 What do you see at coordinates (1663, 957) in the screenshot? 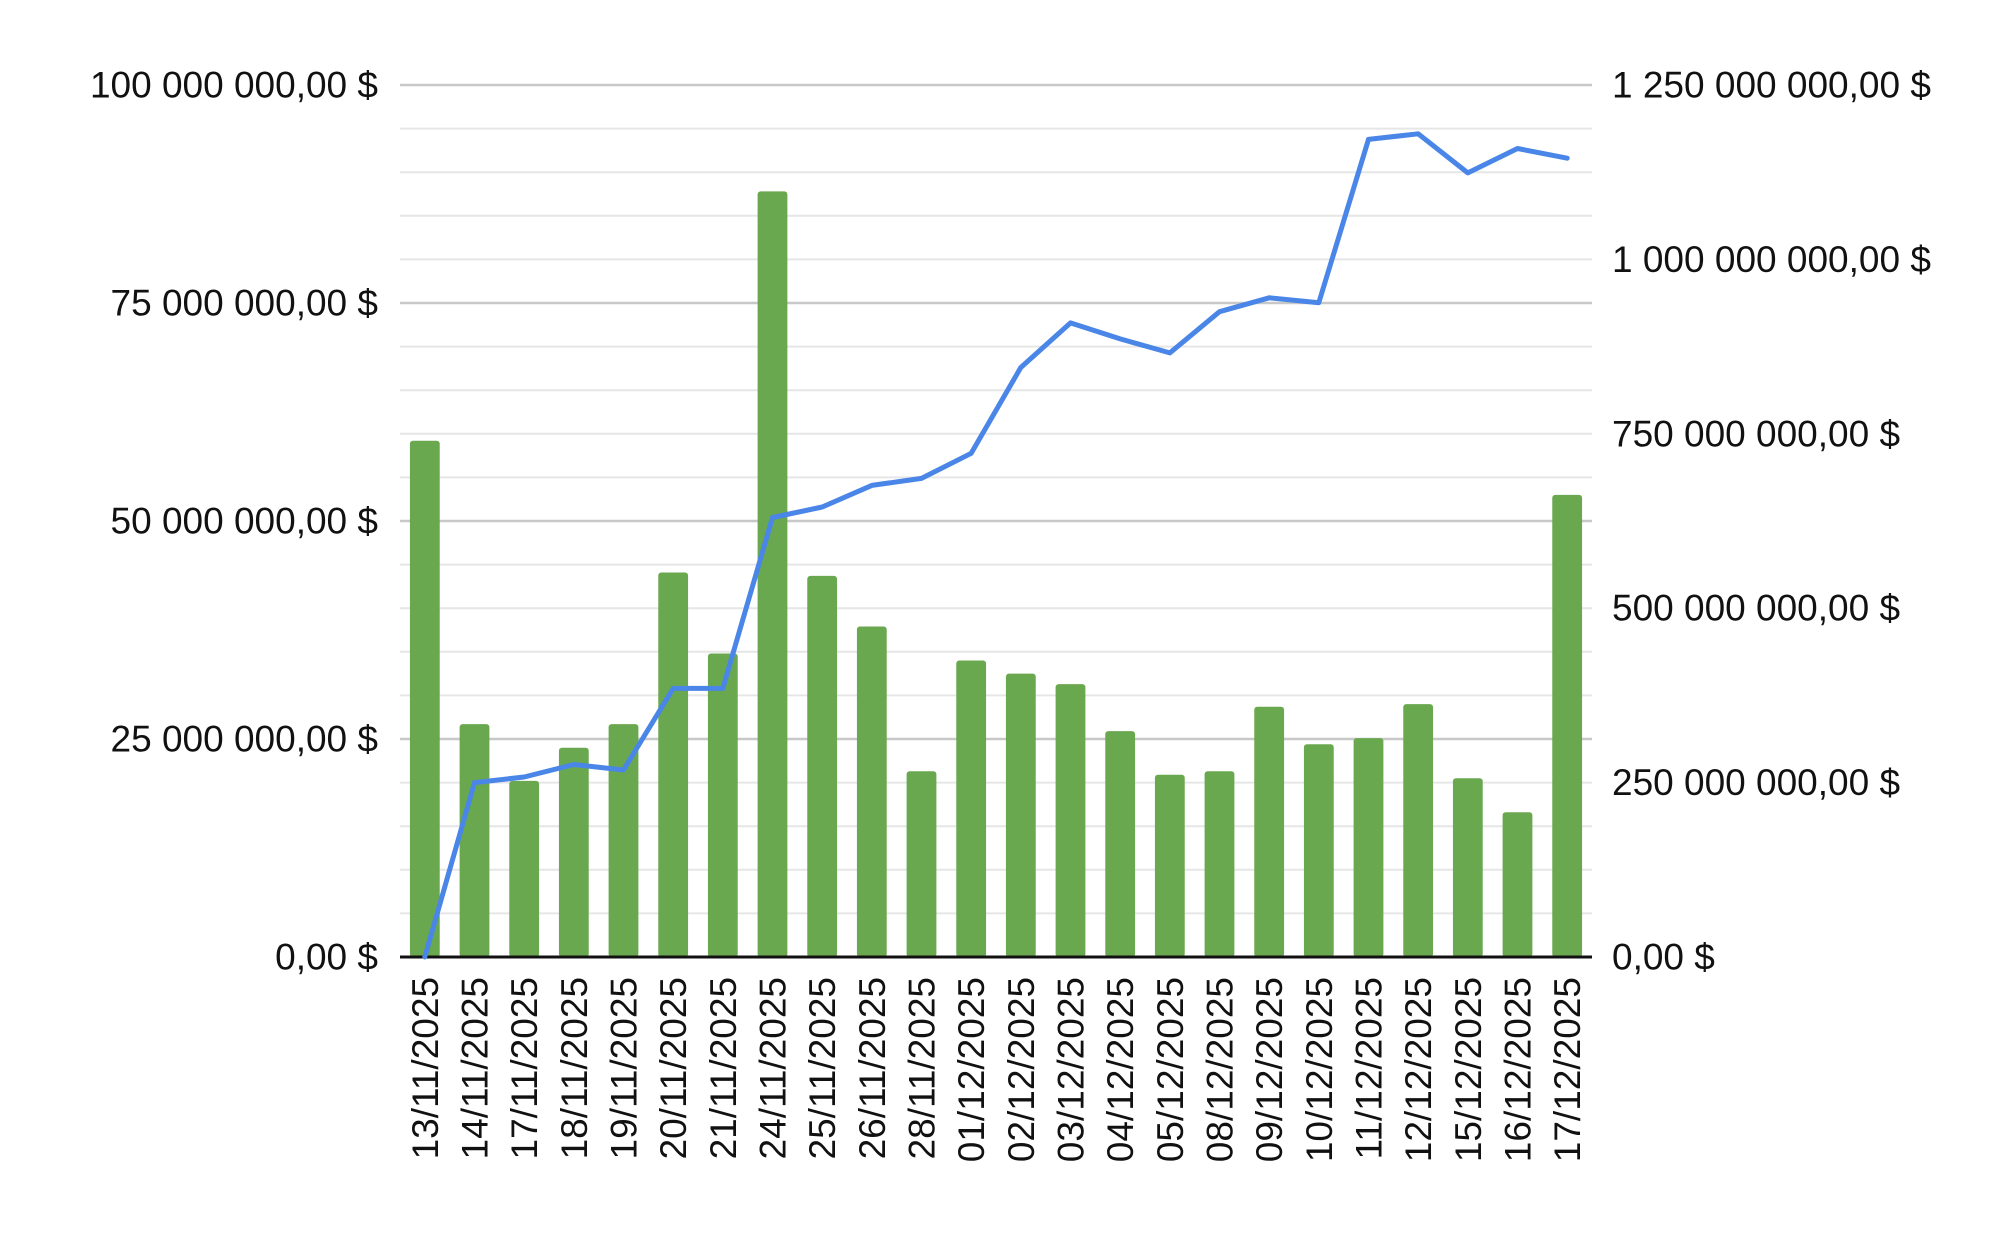
I see `right-y-tick-label: 0,00 $` at bounding box center [1663, 957].